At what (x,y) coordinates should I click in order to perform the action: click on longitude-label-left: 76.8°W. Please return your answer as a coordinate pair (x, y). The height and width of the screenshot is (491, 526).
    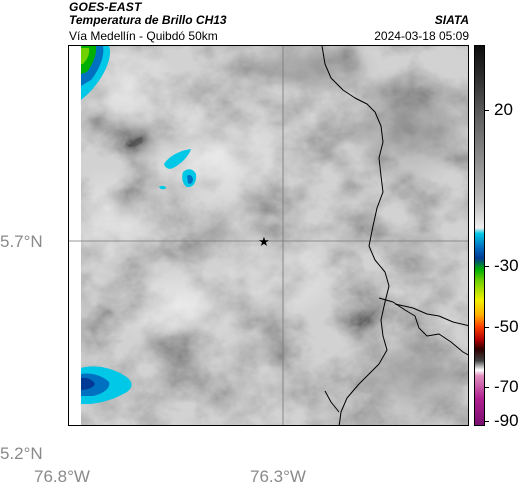
    Looking at the image, I should click on (62, 476).